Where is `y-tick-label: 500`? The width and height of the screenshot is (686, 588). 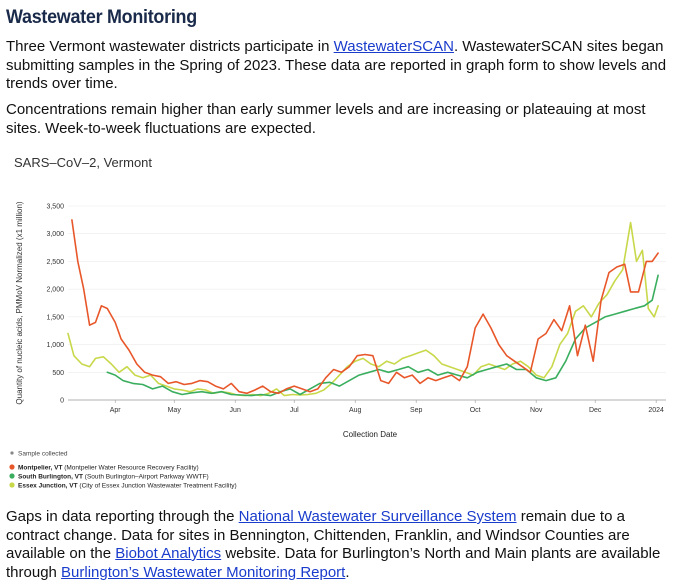 y-tick-label: 500 is located at coordinates (58, 373).